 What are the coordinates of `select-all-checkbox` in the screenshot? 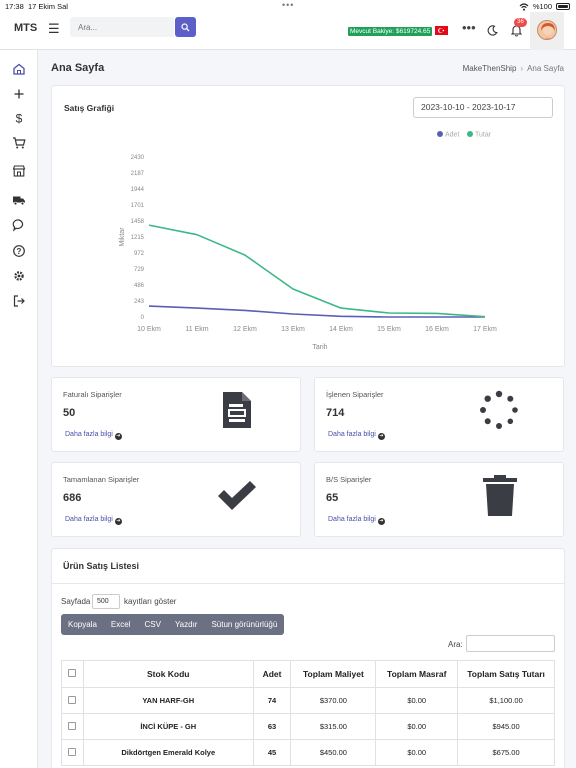 It's located at (72, 673).